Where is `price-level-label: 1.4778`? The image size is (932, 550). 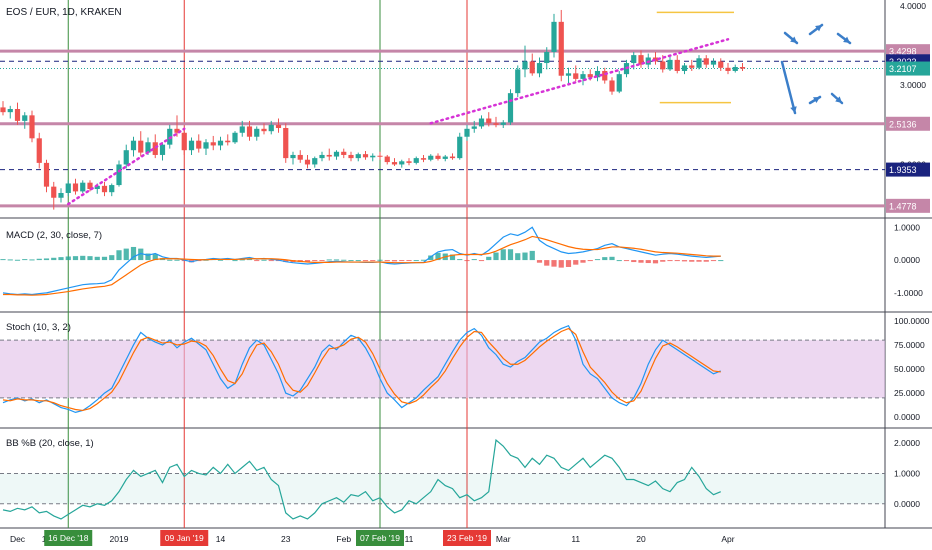 price-level-label: 1.4778 is located at coordinates (903, 206).